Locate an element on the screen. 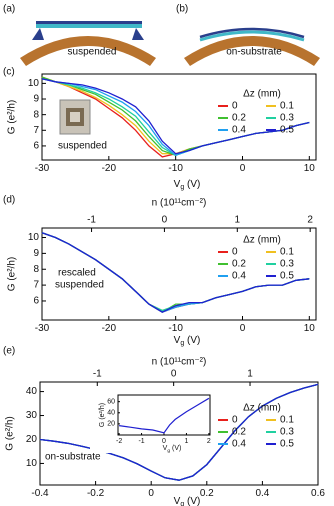 This screenshot has width=334, height=506. panel-a: (a) suspended is located at coordinates (79, 35).